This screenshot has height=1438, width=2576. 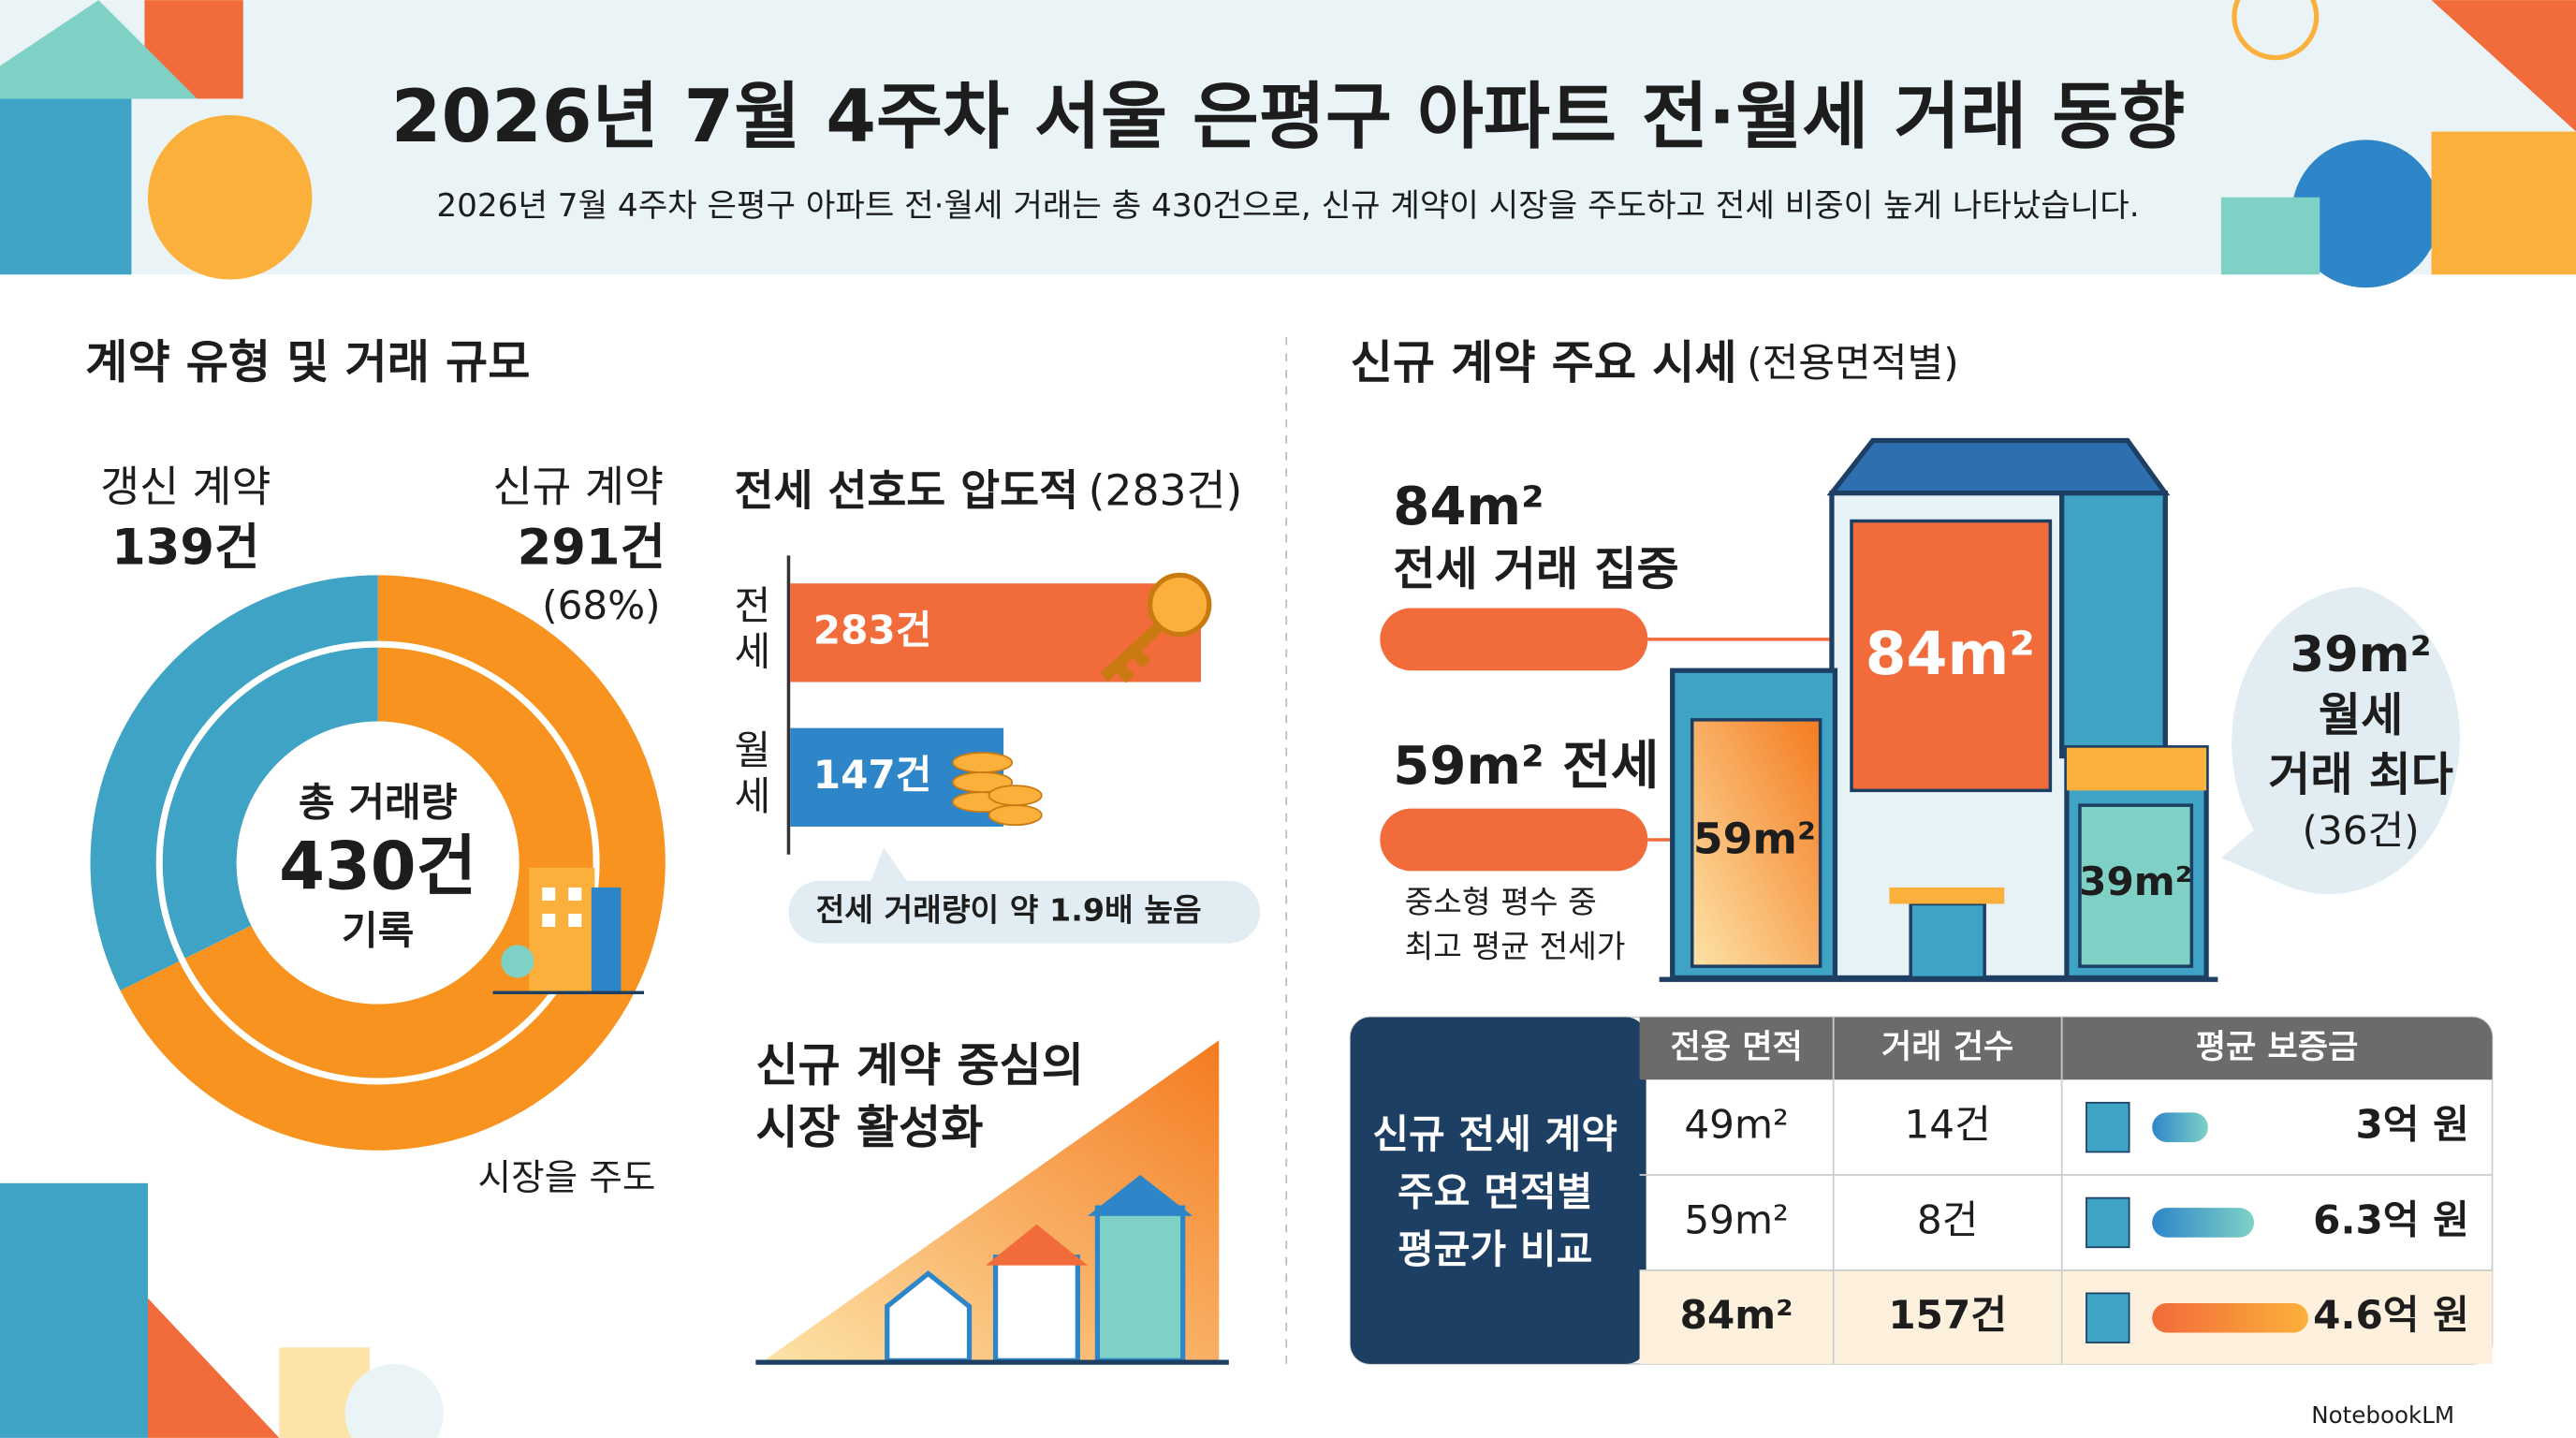 What do you see at coordinates (1515, 946) in the screenshot?
I see `note: 최고 평균 전세가` at bounding box center [1515, 946].